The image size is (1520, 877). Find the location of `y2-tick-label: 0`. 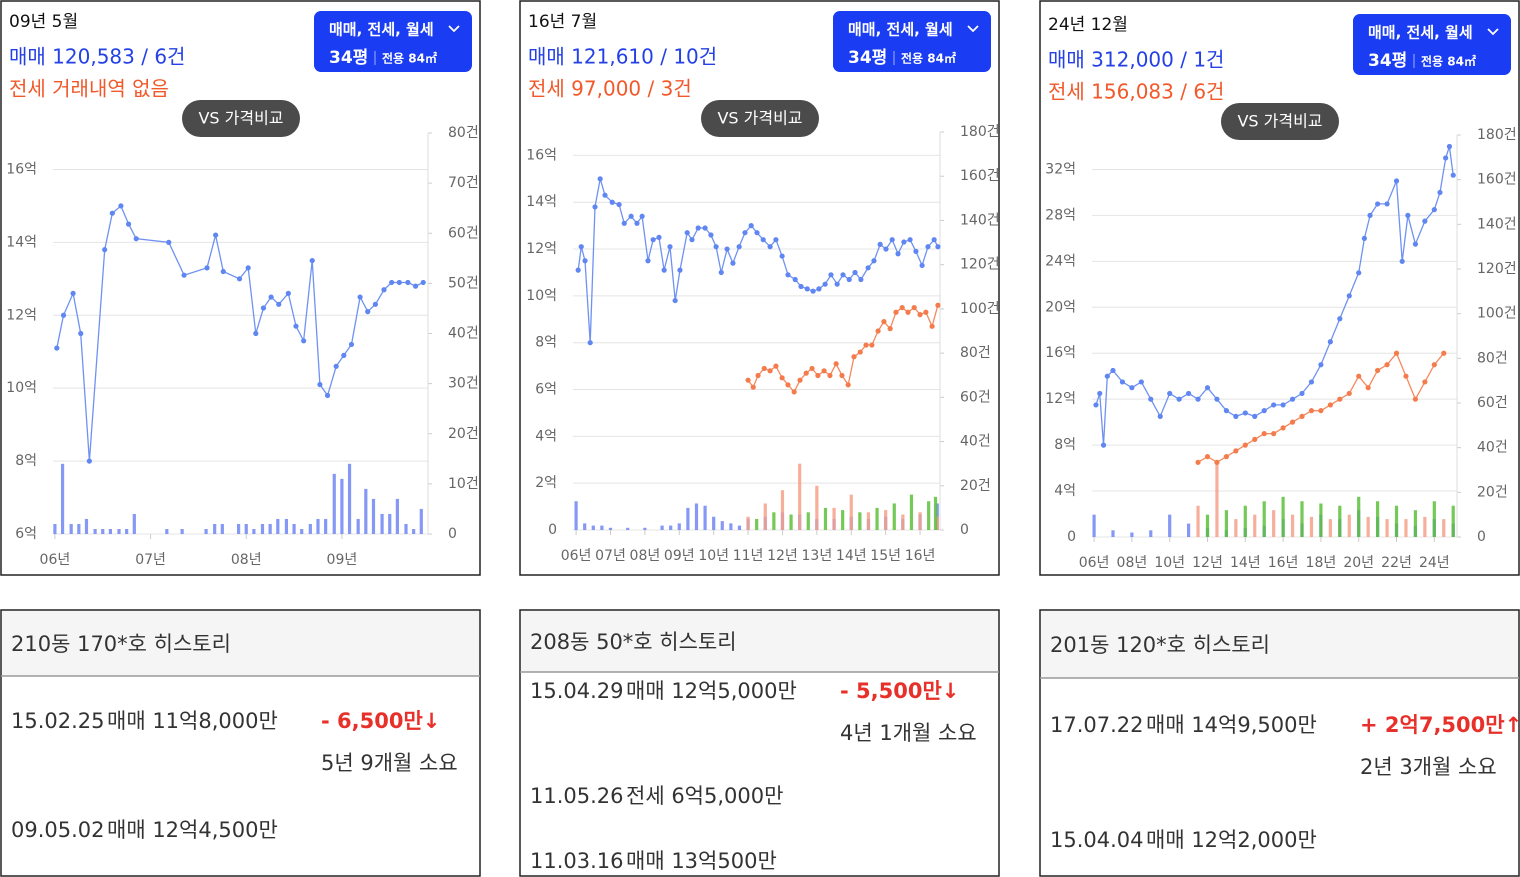

y2-tick-label: 0 is located at coordinates (1481, 537).